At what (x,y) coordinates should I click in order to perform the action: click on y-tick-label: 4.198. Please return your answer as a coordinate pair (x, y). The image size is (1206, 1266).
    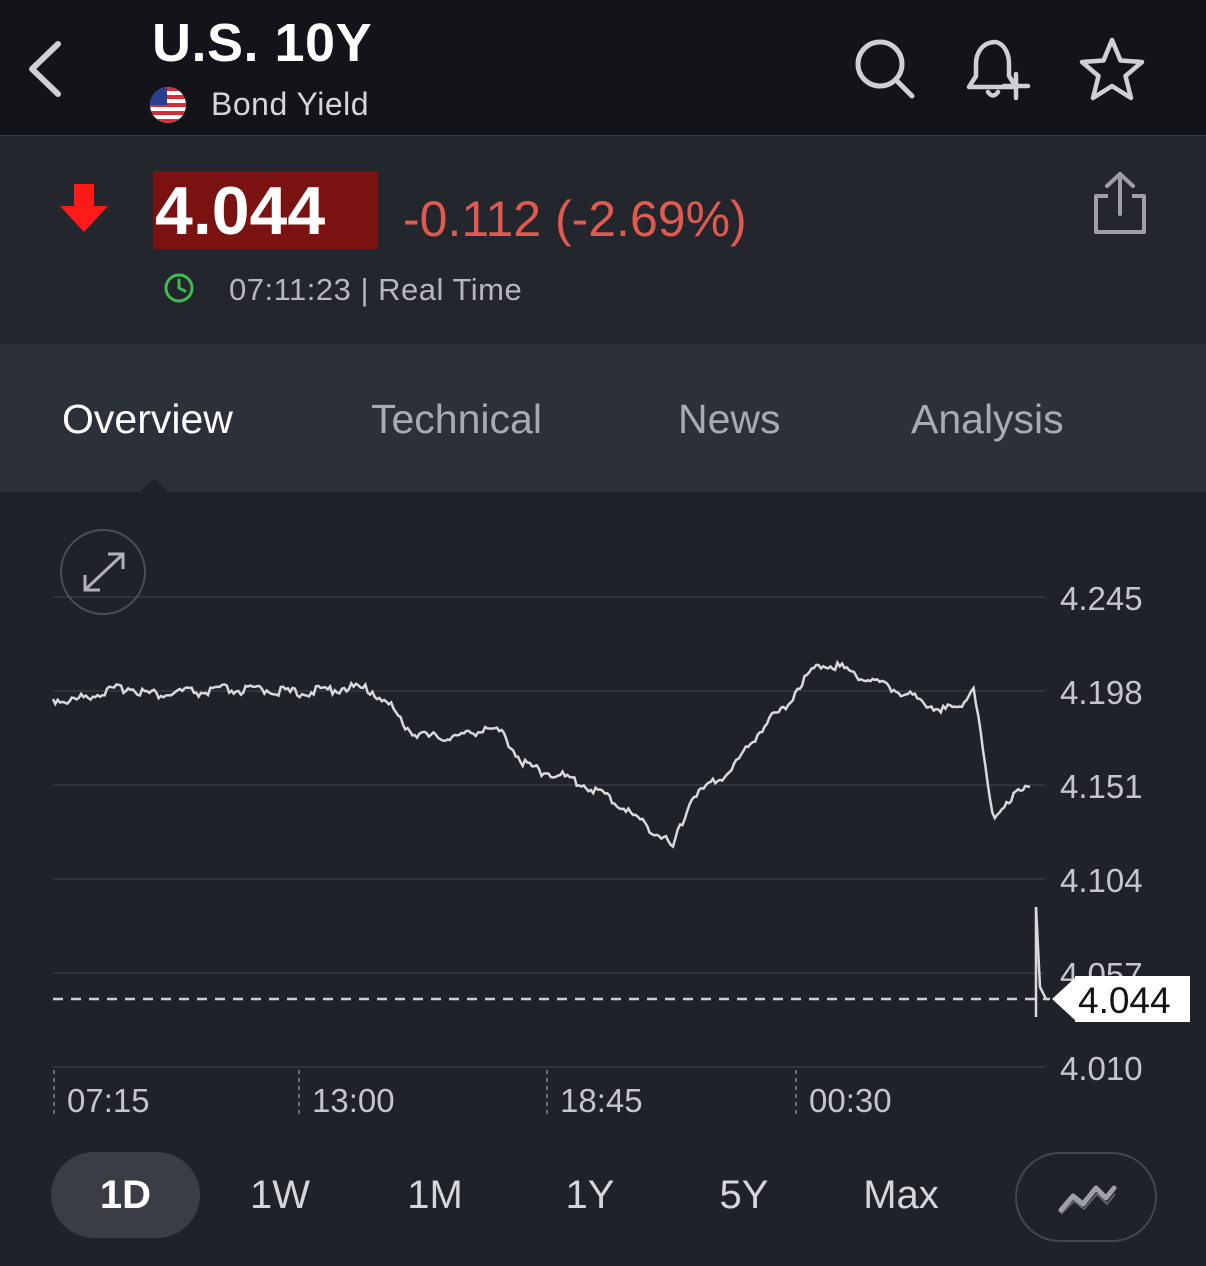
    Looking at the image, I should click on (1101, 692).